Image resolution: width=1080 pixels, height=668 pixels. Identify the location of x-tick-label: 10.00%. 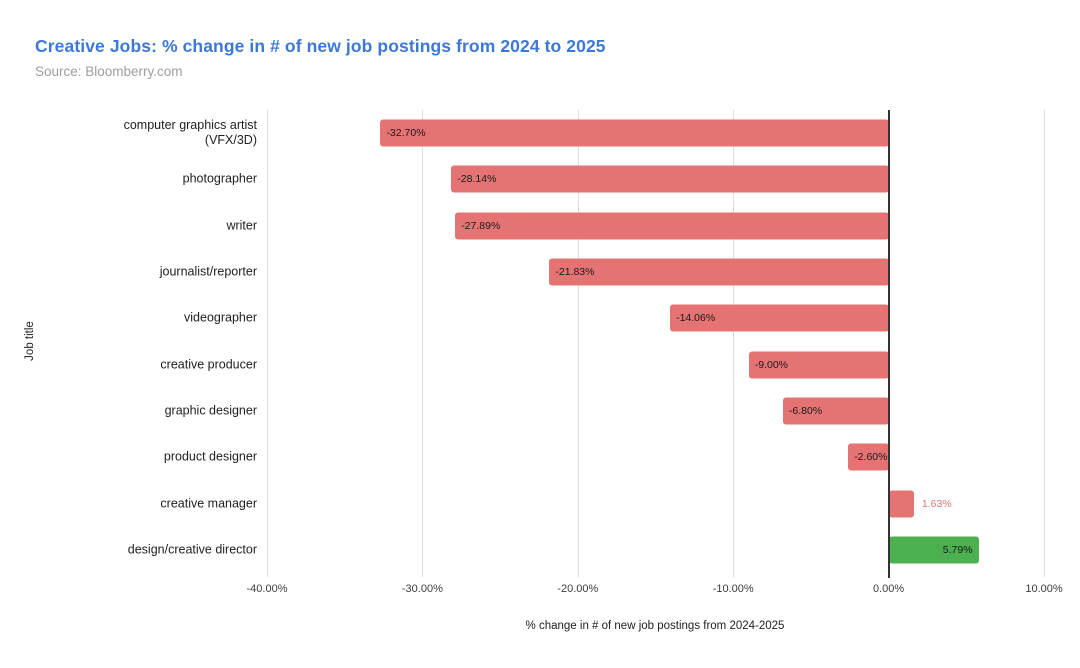
(1044, 589).